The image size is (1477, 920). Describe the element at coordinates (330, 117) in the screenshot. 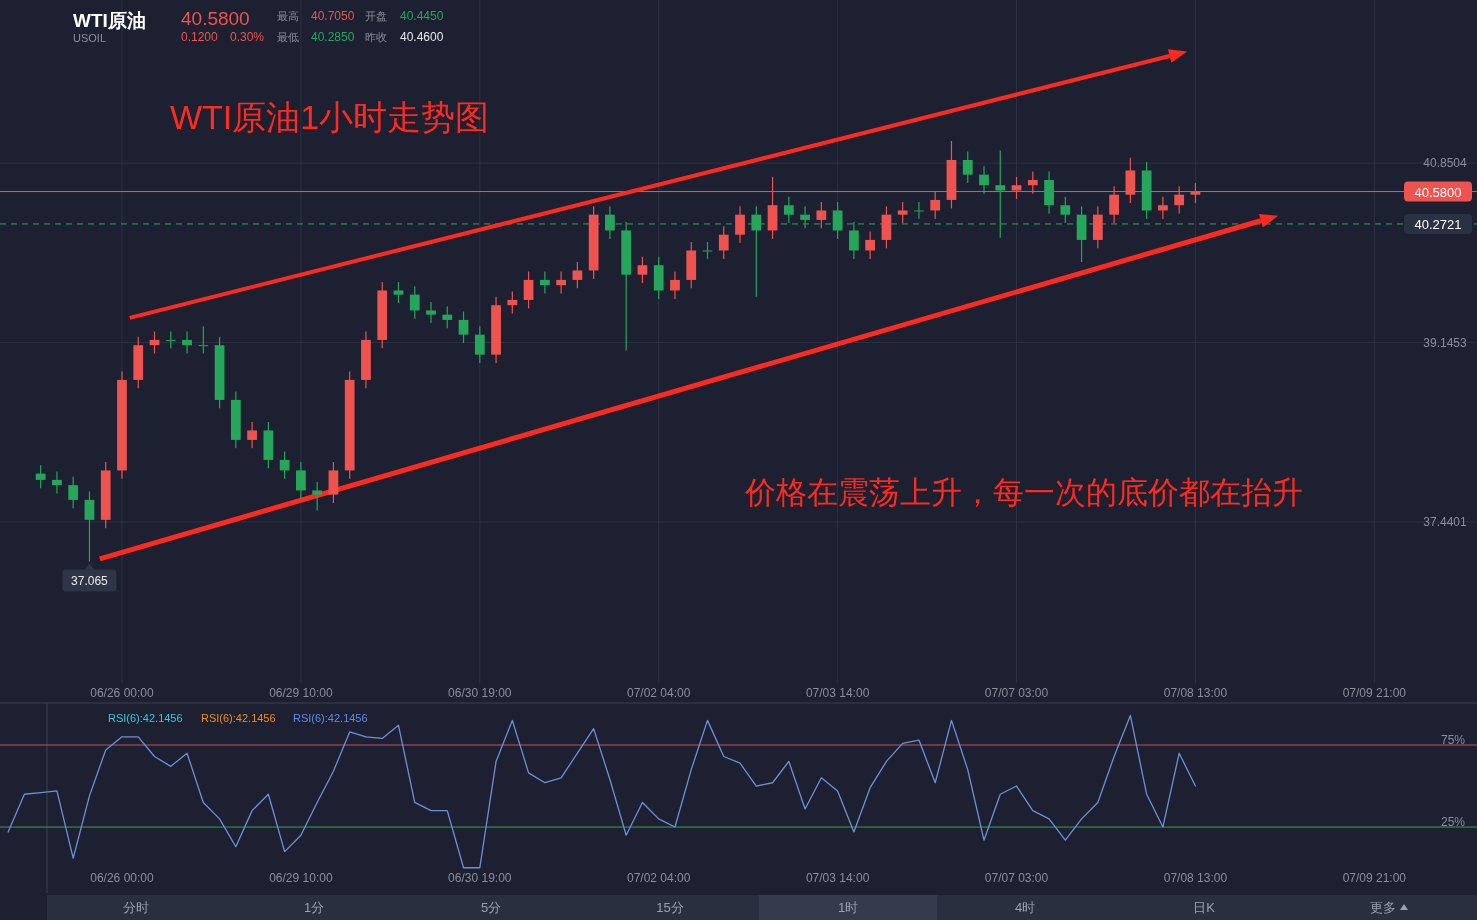

I see `annotation: WTI原油1小时走势图` at that location.